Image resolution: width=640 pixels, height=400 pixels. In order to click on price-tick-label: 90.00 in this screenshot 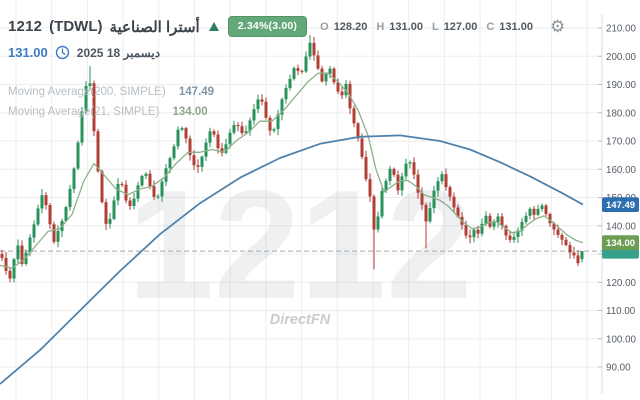, I will do `click(618, 368)`.